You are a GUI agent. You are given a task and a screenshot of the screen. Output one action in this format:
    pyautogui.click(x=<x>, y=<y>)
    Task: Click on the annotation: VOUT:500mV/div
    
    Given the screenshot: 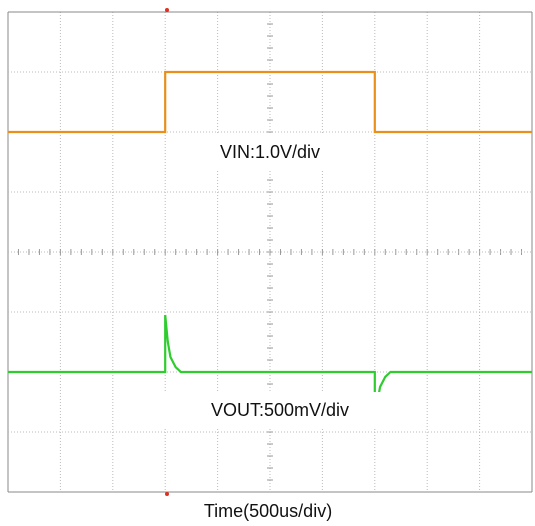 What is the action you would take?
    pyautogui.click(x=280, y=410)
    